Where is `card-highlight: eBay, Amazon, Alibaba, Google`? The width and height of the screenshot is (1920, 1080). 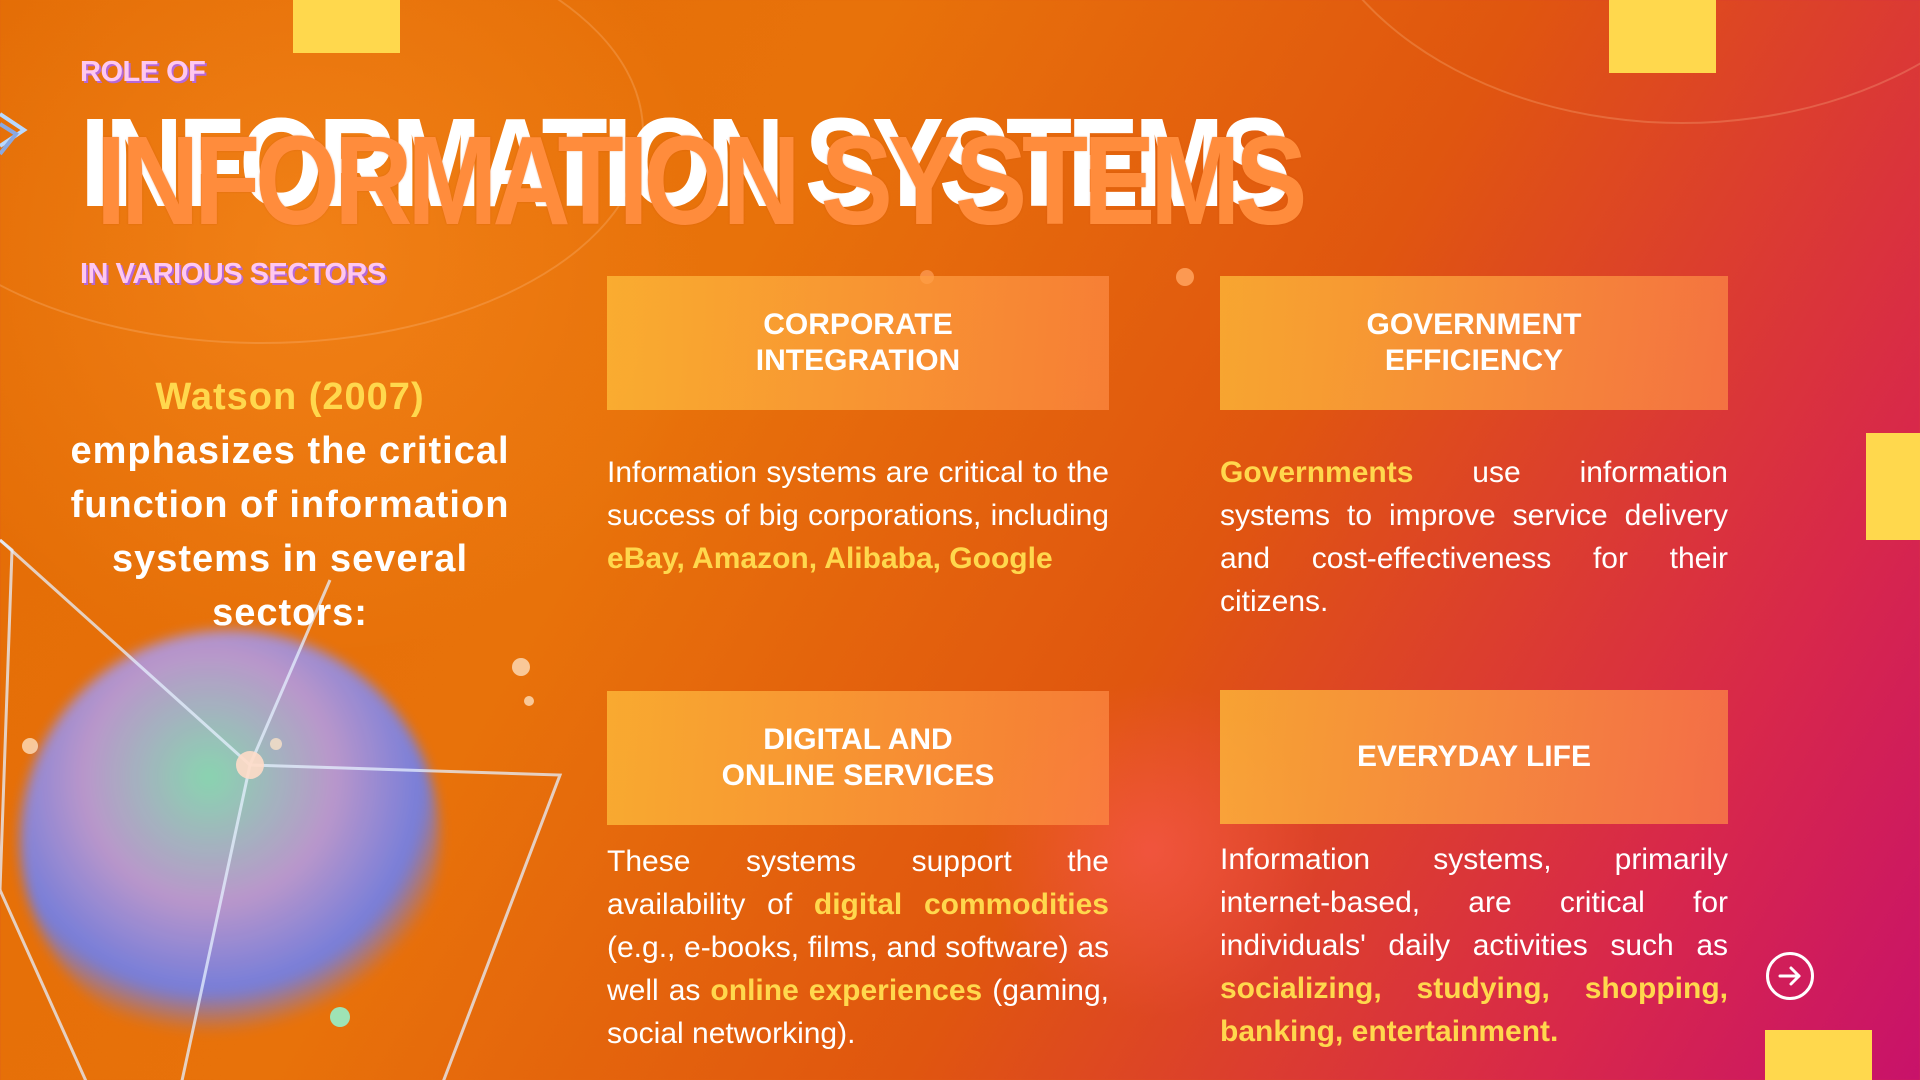
card-highlight: eBay, Amazon, Alibaba, Google is located at coordinates (830, 558).